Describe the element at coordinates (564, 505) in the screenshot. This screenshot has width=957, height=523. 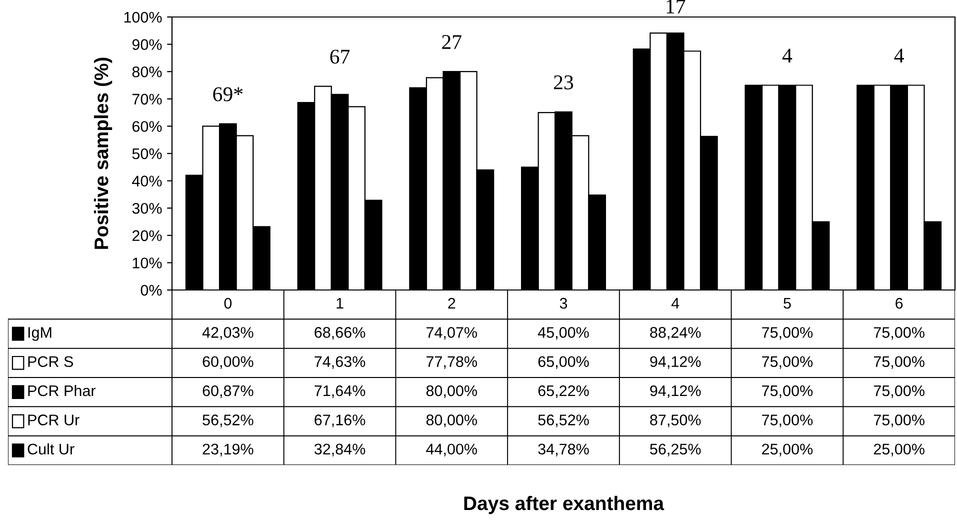
I see `text: Days after exanthema` at that location.